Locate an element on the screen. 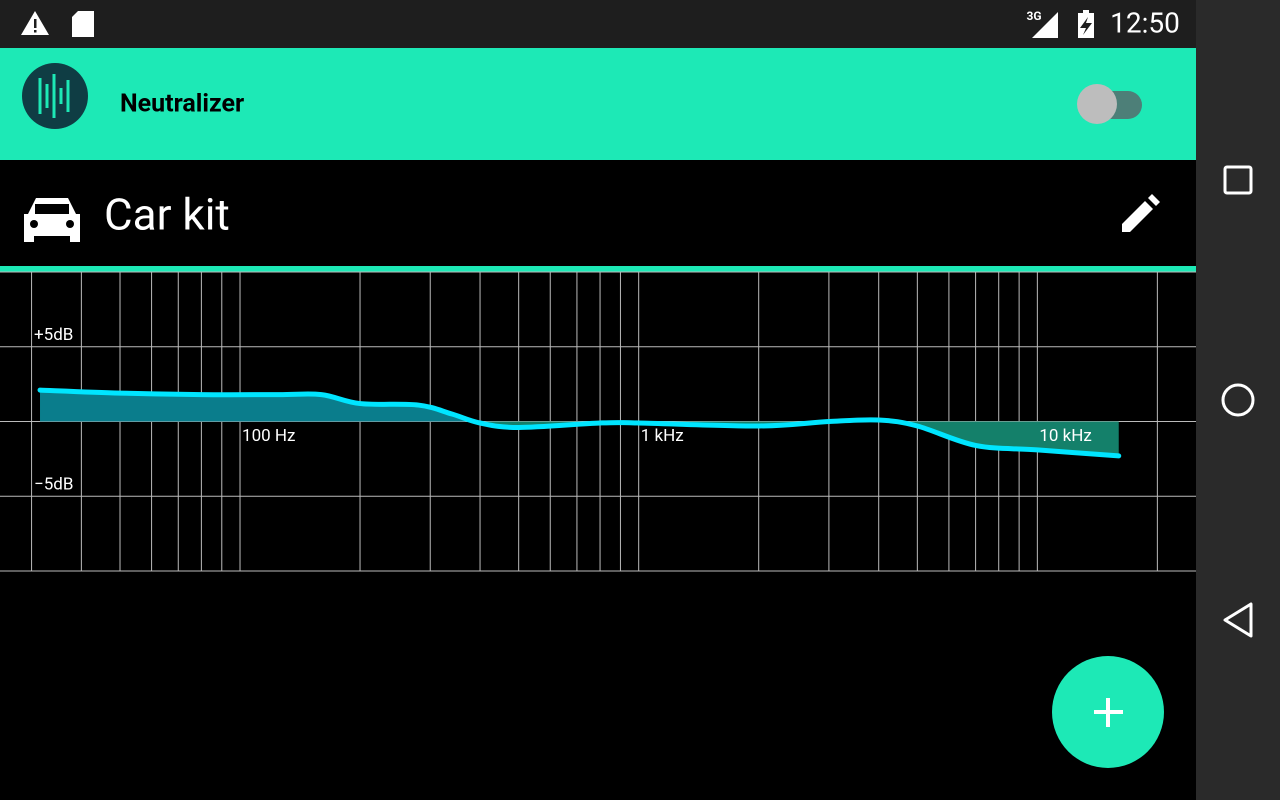 This screenshot has width=1280, height=800. x-tick-label: 100 Hz is located at coordinates (268, 436).